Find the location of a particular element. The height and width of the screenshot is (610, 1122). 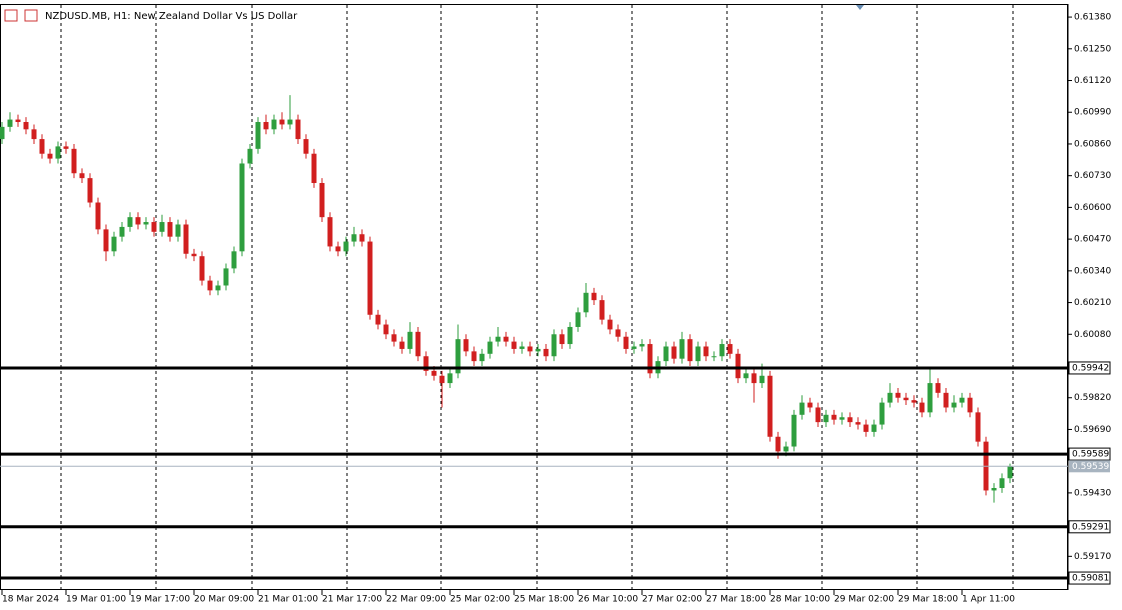

chart-icon is located at coordinates (31, 15).